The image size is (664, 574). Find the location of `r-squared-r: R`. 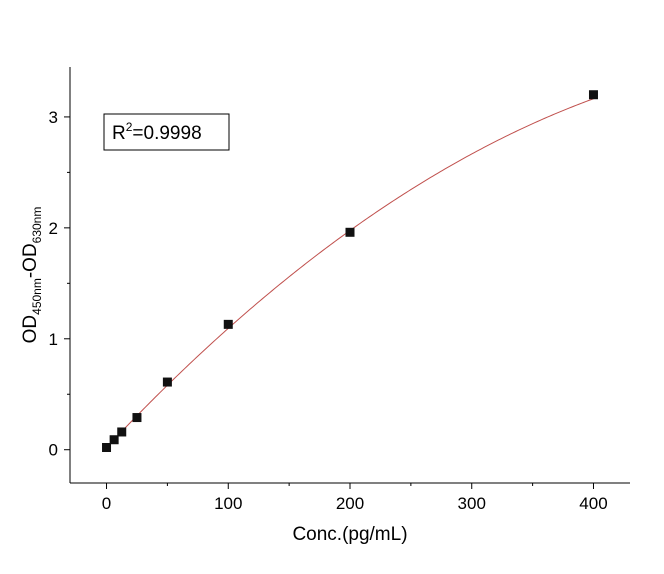

r-squared-r: R is located at coordinates (119, 133).